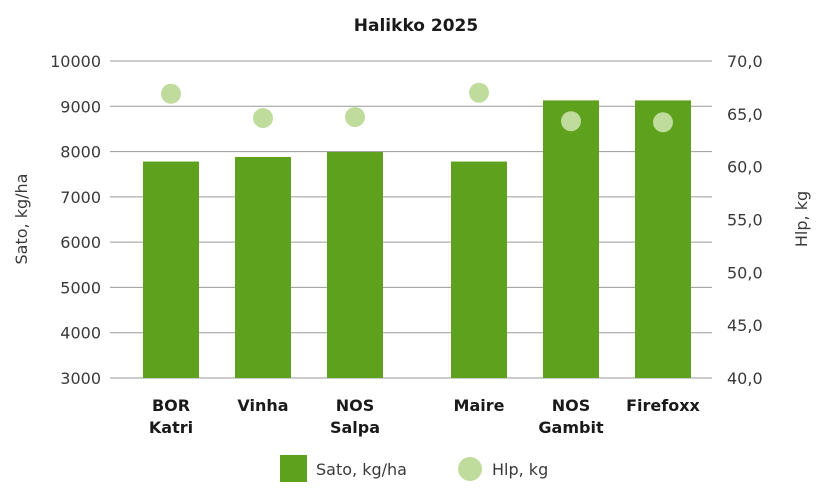 The height and width of the screenshot is (496, 825). Describe the element at coordinates (663, 405) in the screenshot. I see `category-label: Firefoxx` at that location.